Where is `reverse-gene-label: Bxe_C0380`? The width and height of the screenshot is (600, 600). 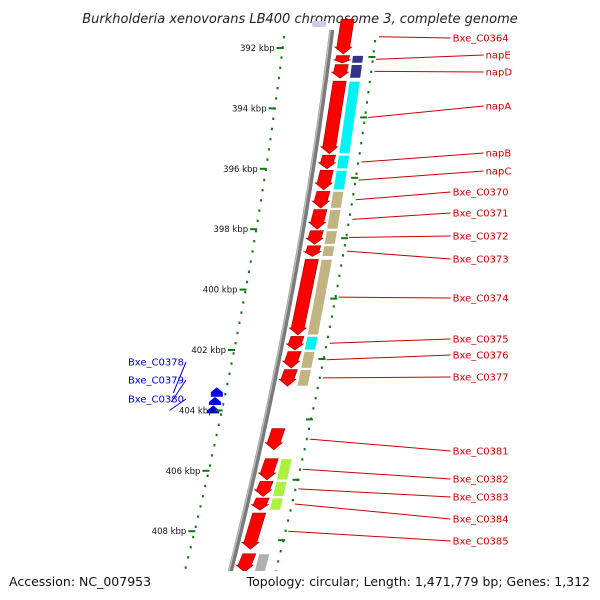
reverse-gene-label: Bxe_C0380 is located at coordinates (156, 400).